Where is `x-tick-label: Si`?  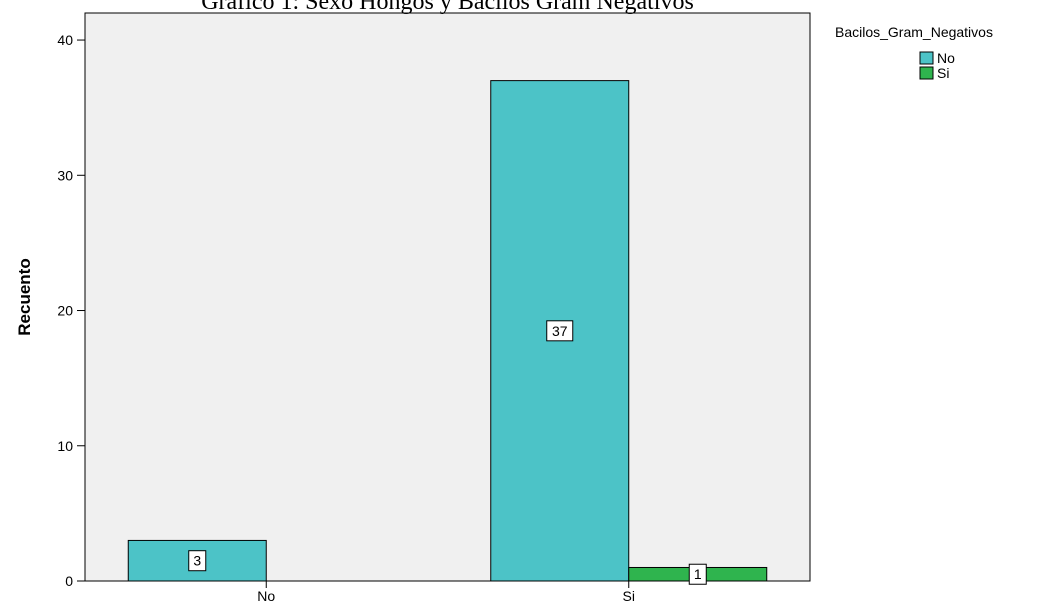
x-tick-label: Si is located at coordinates (629, 596).